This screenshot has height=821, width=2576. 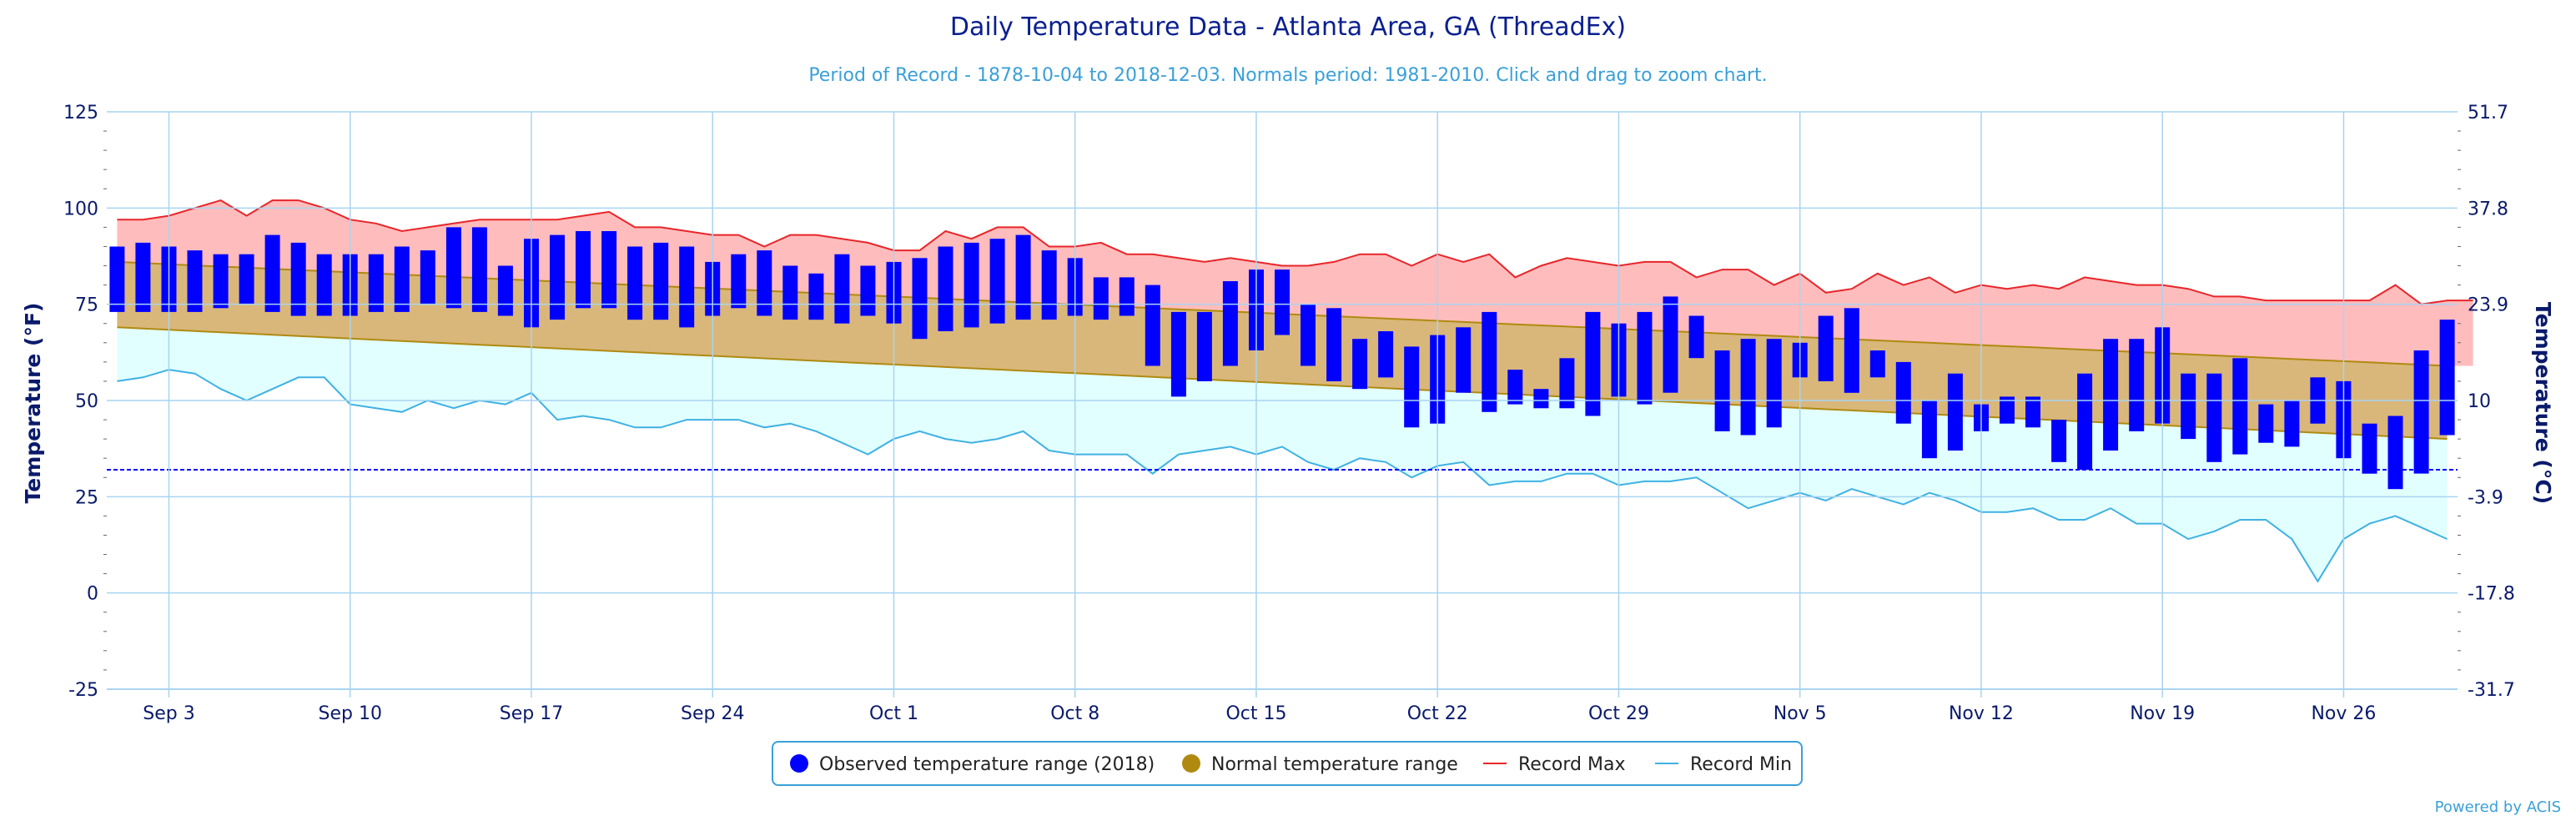 What do you see at coordinates (80, 209) in the screenshot?
I see `y-tick-label-left: 100` at bounding box center [80, 209].